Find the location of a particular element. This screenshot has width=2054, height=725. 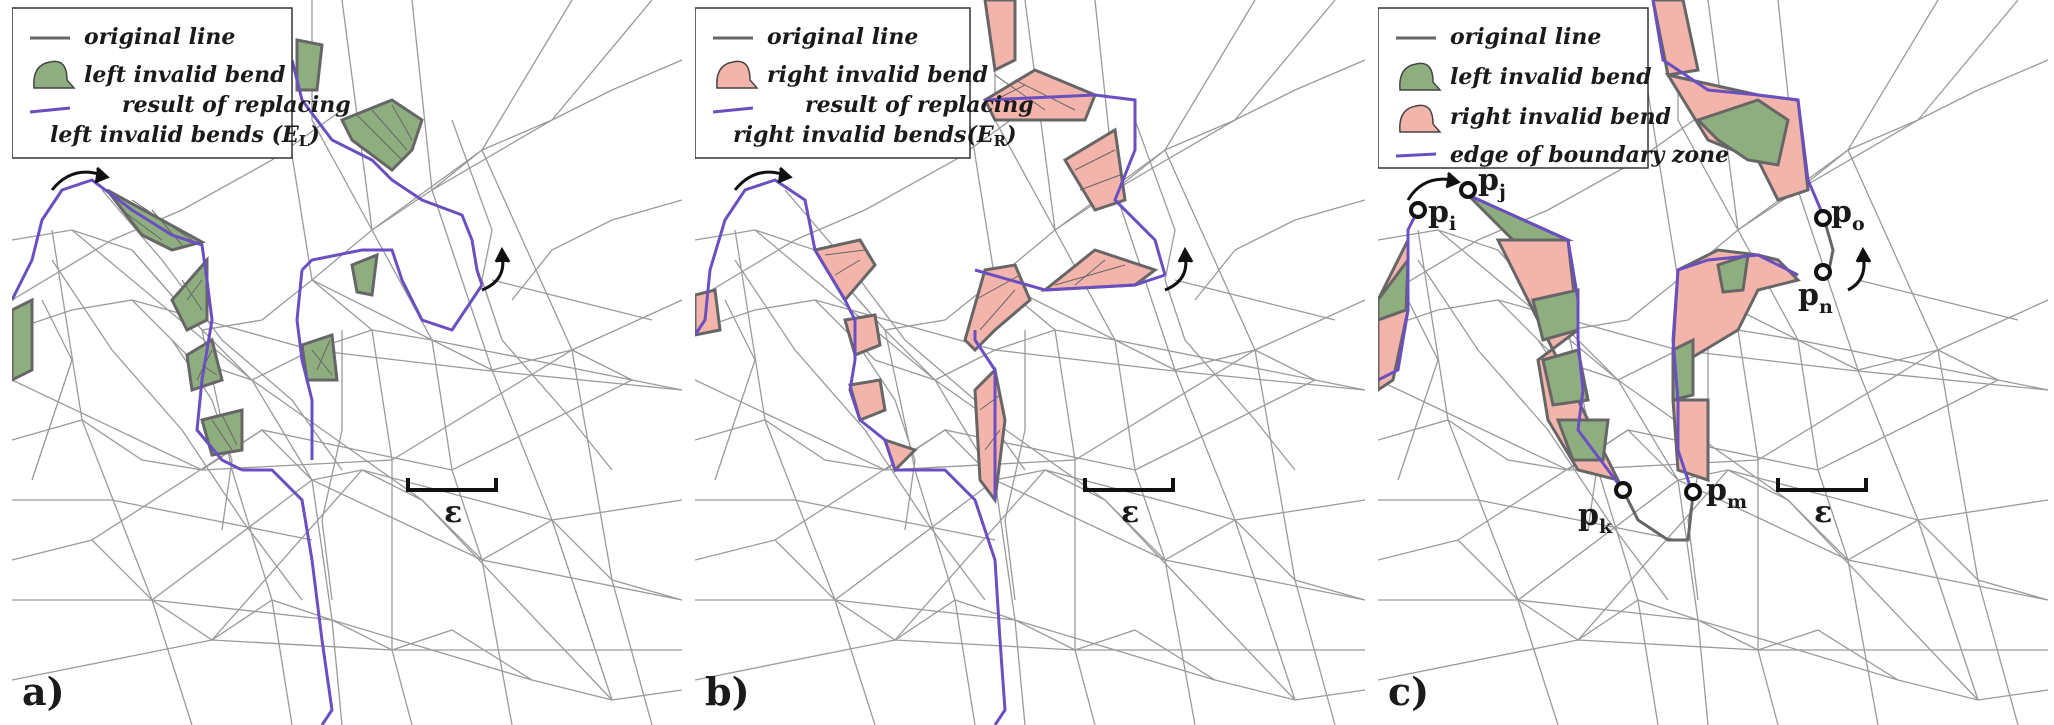

vertex-labels: pi pj pk pm pn po is located at coordinates (1646, 350).